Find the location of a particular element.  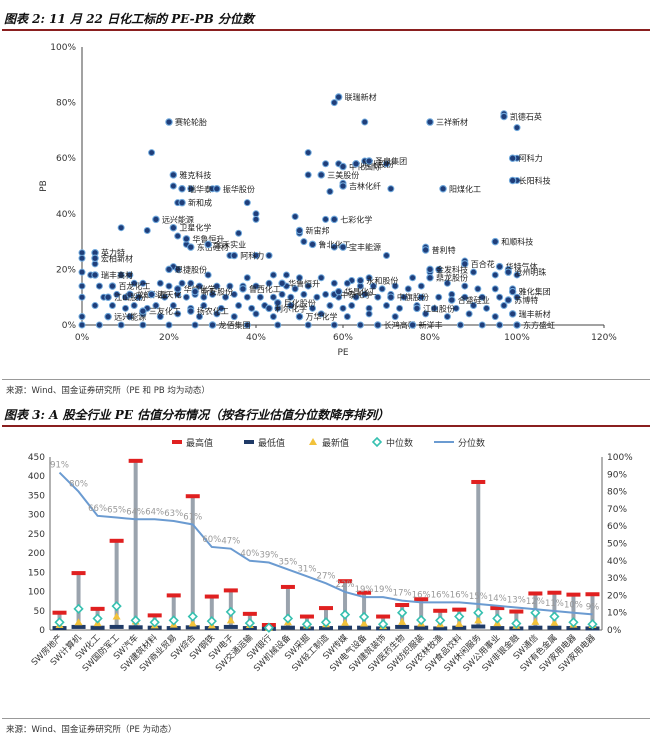

point-label: 圣泉集团 is located at coordinates (391, 161).